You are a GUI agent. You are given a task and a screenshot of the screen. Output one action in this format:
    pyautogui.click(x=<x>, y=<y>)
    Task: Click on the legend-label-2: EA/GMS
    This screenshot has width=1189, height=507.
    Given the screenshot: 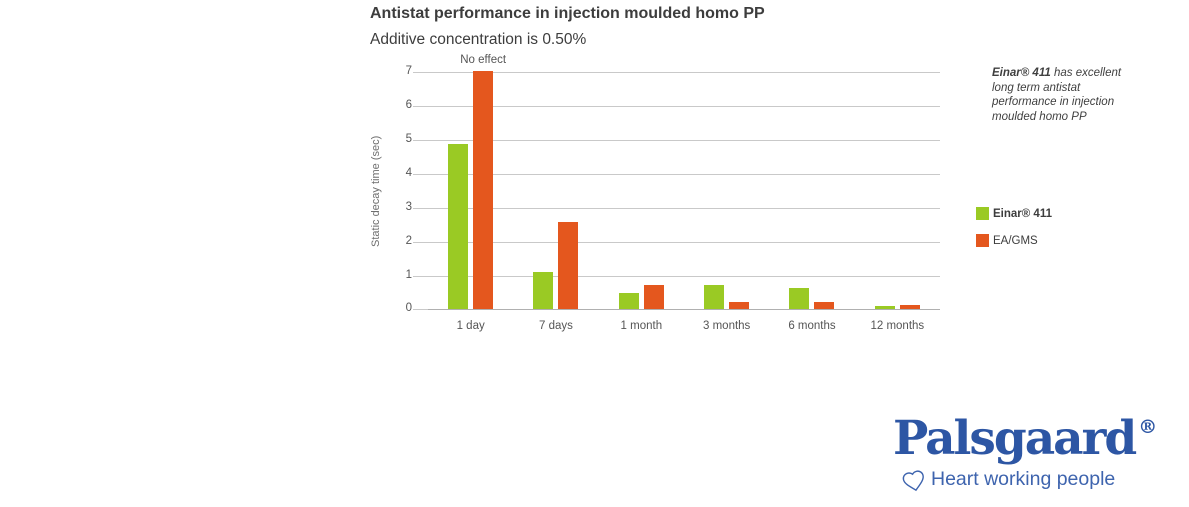 What is the action you would take?
    pyautogui.click(x=1015, y=240)
    